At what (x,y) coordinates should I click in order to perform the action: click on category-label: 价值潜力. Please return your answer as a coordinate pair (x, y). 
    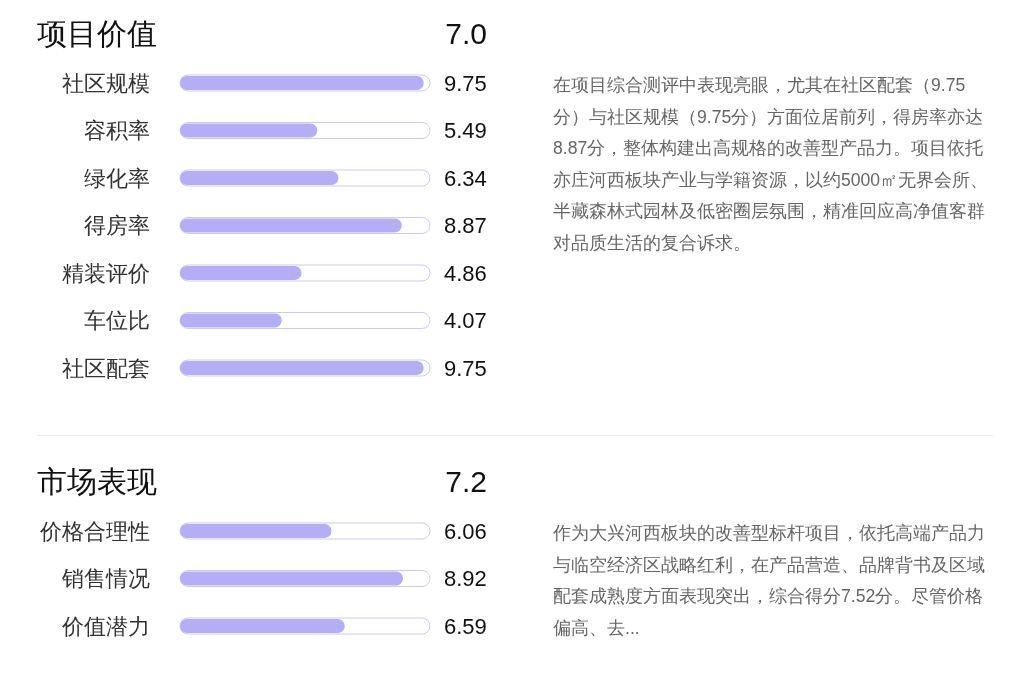
    Looking at the image, I should click on (106, 626).